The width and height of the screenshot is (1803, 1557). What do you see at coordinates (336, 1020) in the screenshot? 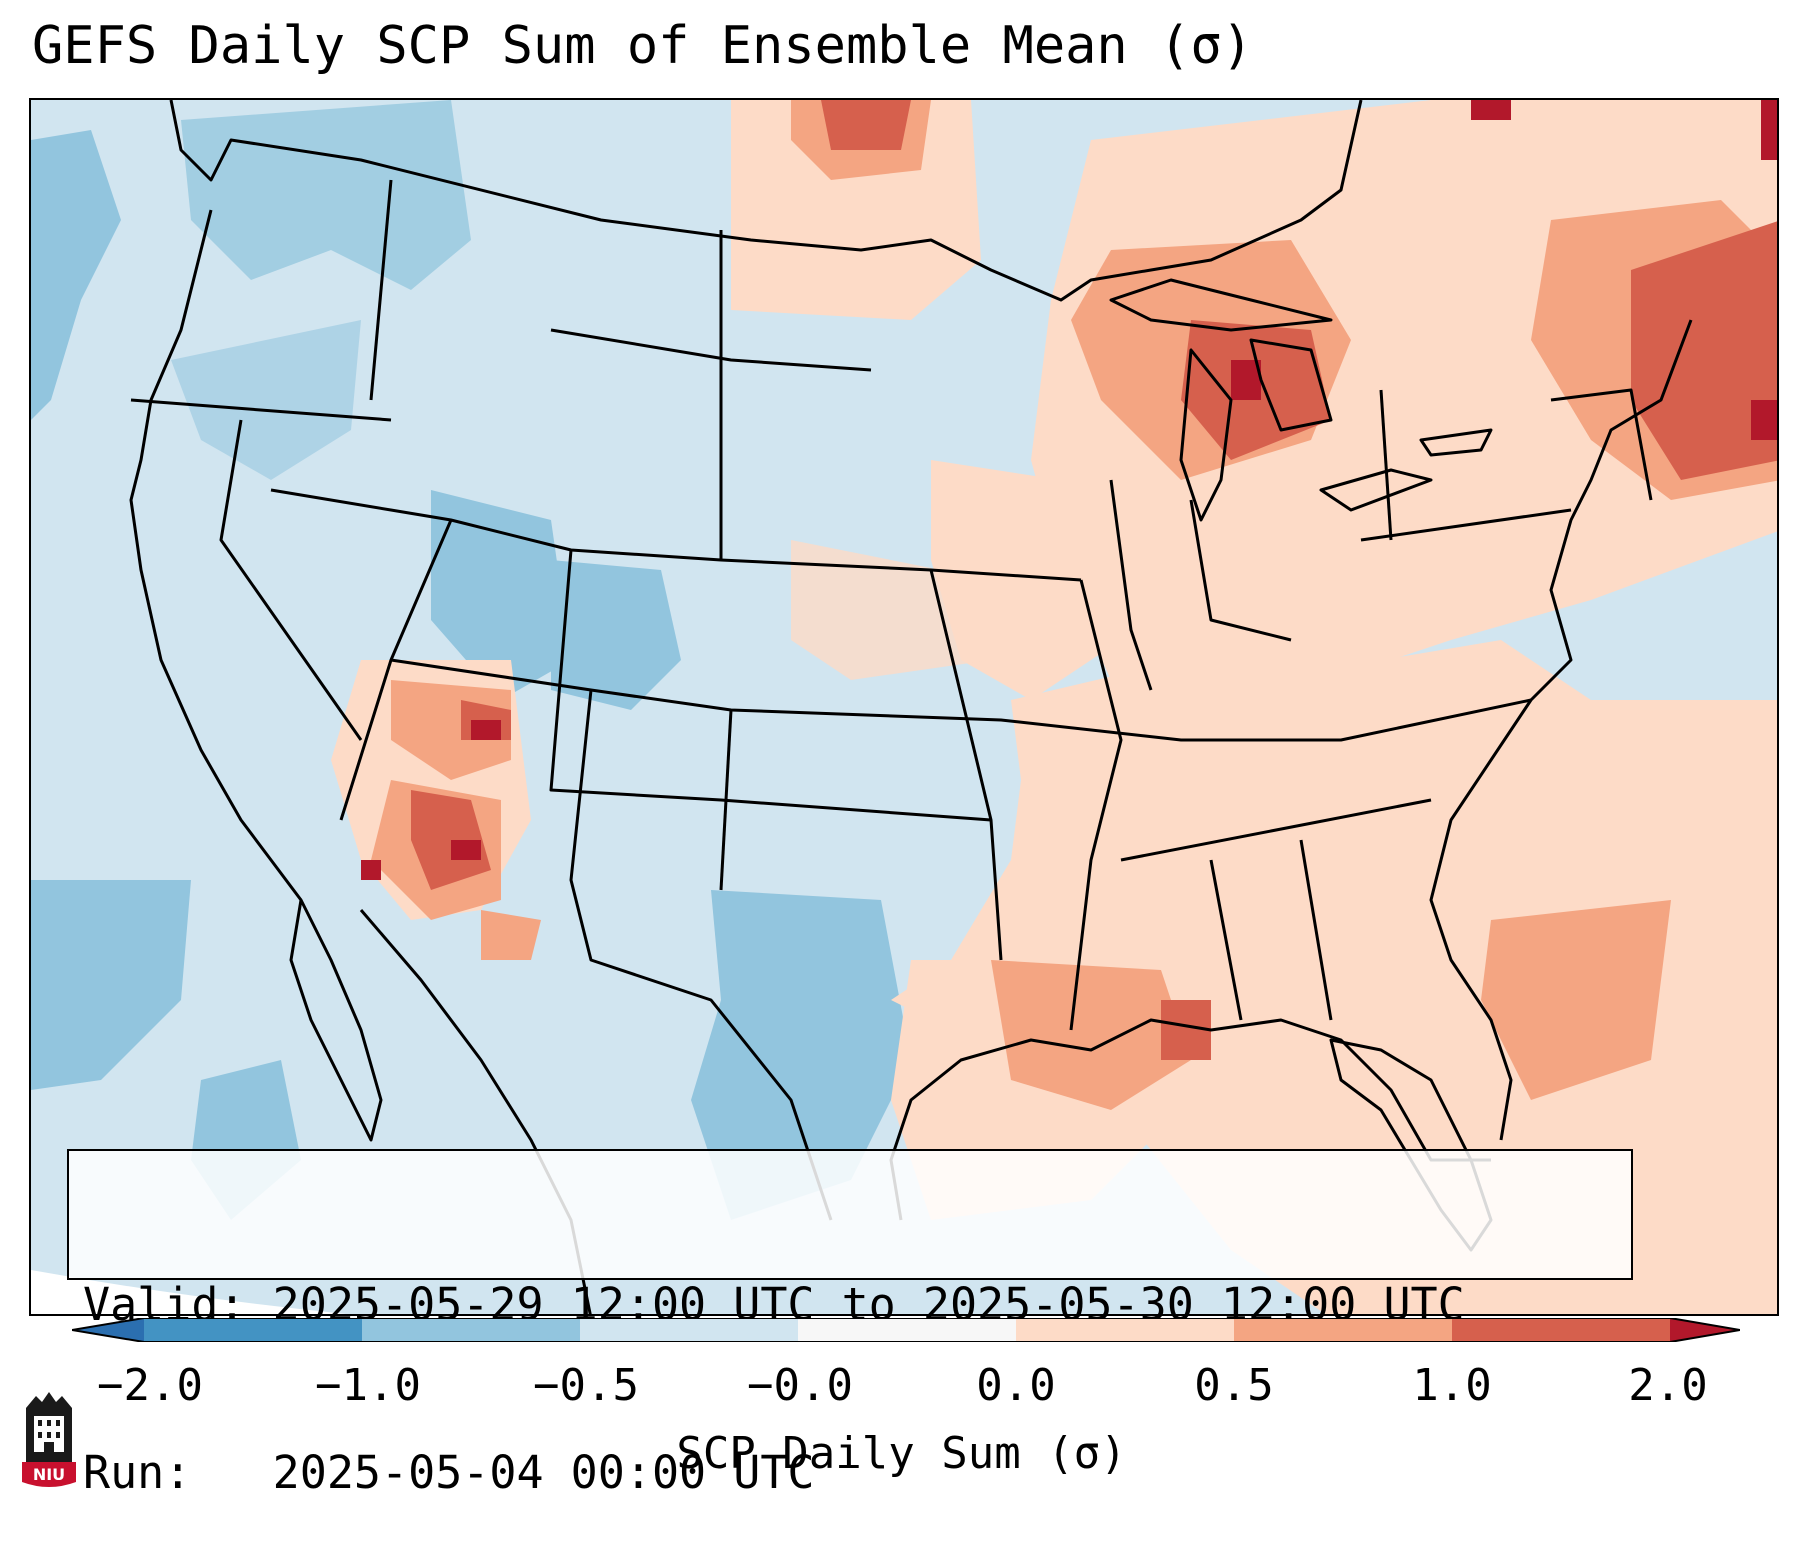
I see `baja` at bounding box center [336, 1020].